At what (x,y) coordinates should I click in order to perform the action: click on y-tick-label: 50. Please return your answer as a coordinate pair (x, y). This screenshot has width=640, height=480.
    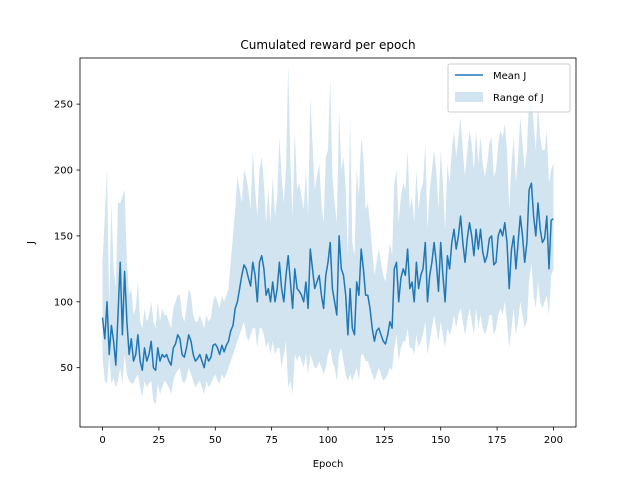
    Looking at the image, I should click on (66, 368).